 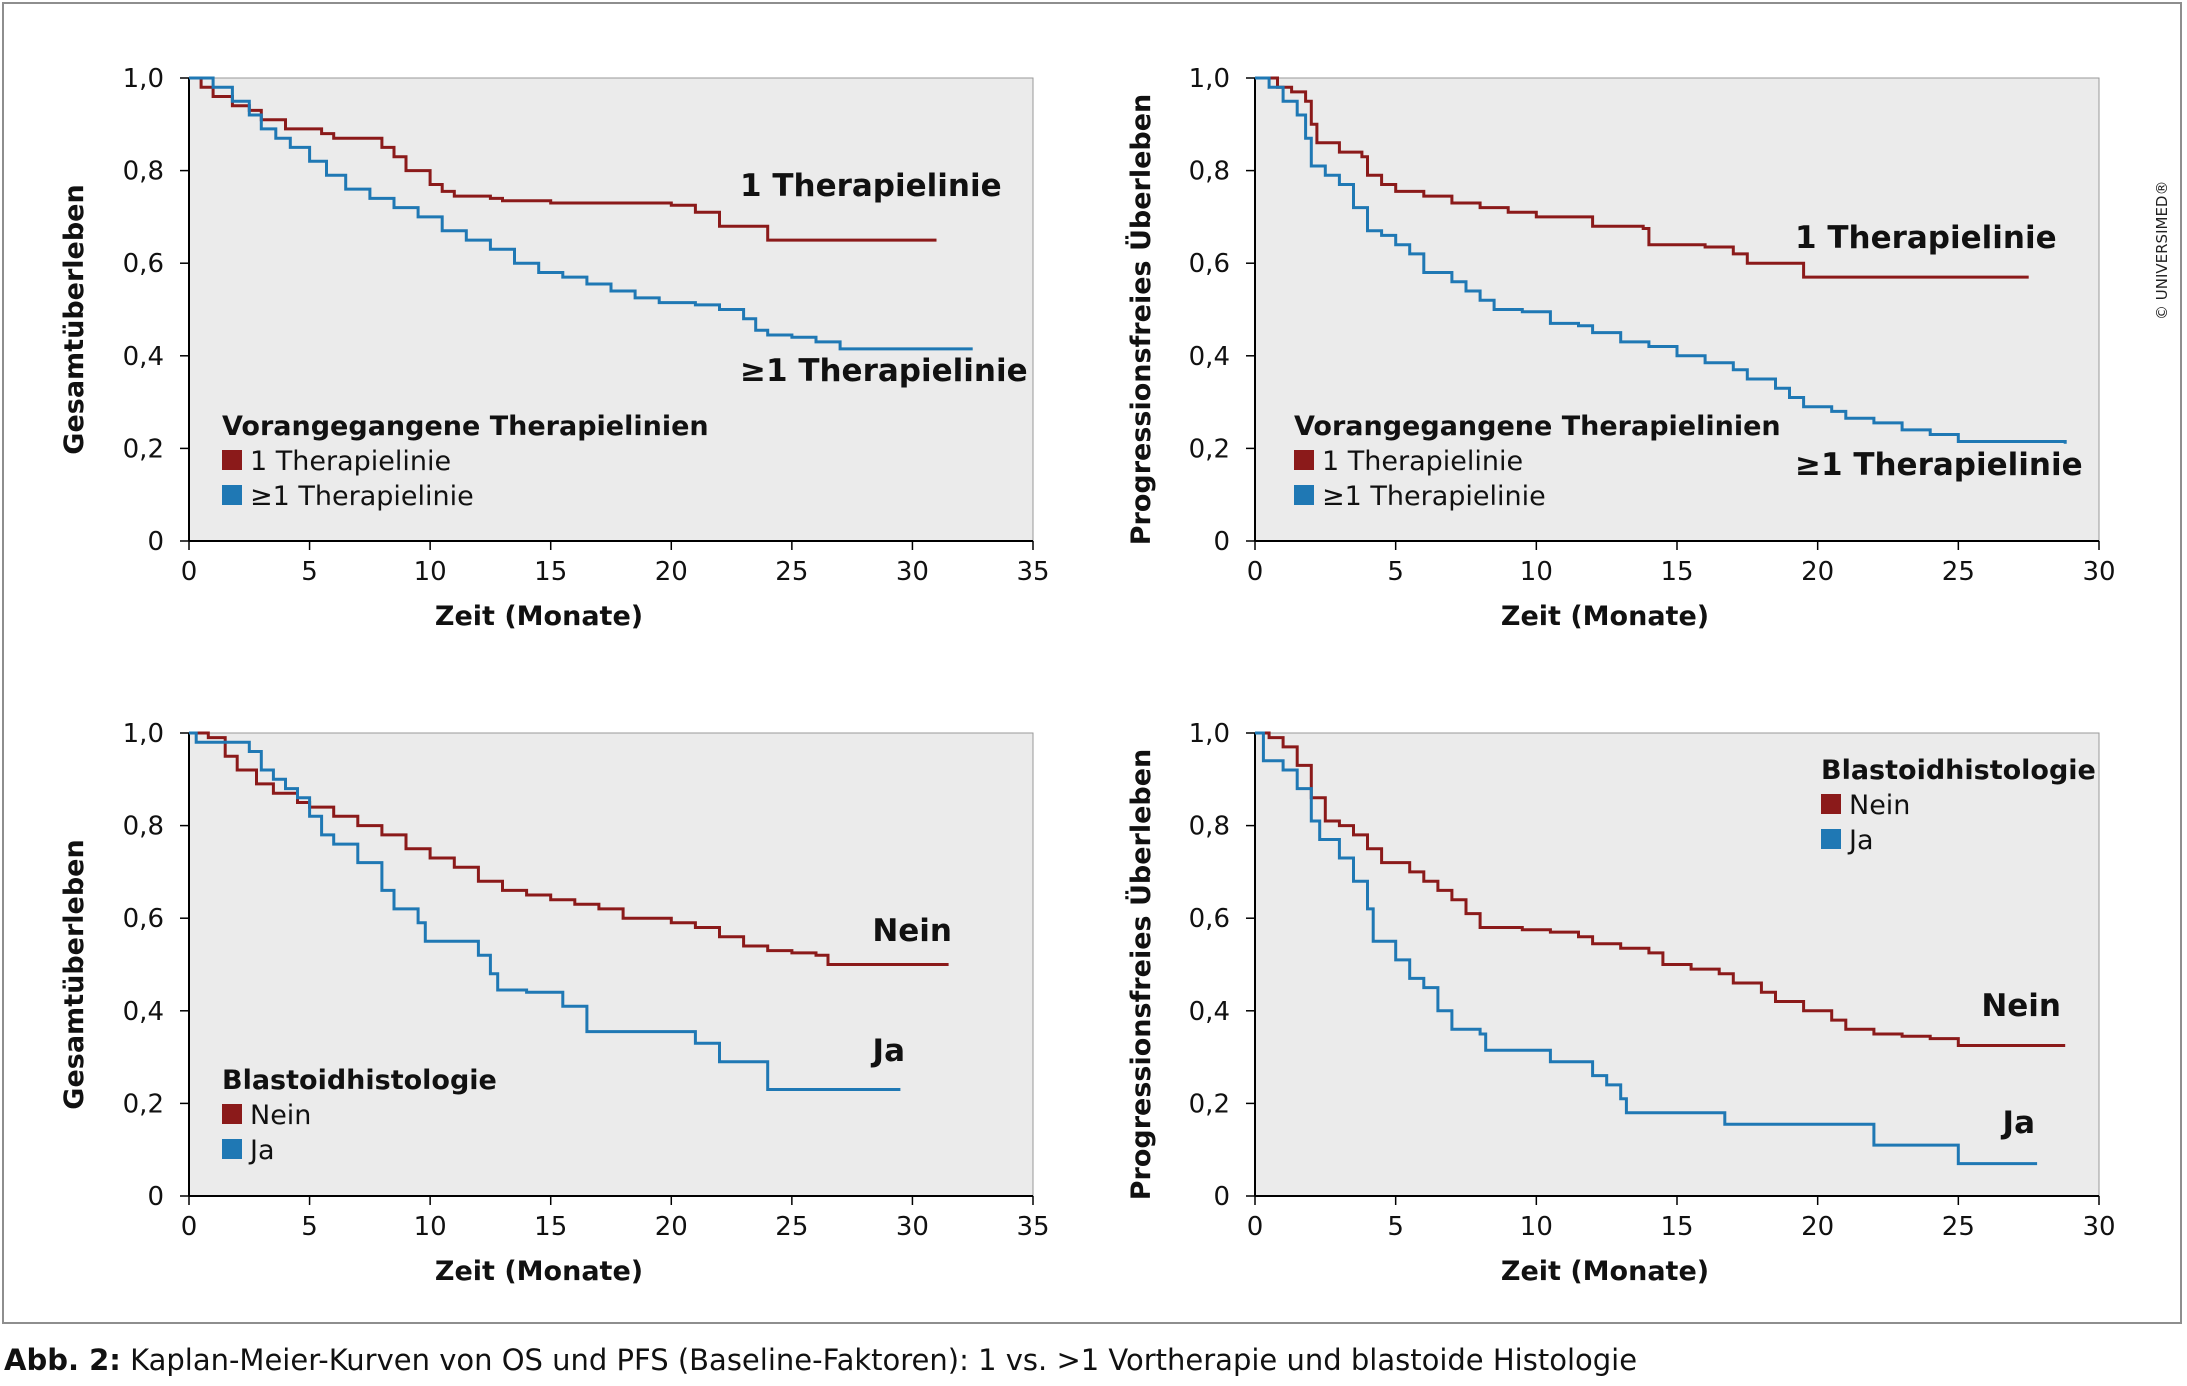 What do you see at coordinates (2162, 250) in the screenshot?
I see `copyright-text: © UNIVERSIMED®` at bounding box center [2162, 250].